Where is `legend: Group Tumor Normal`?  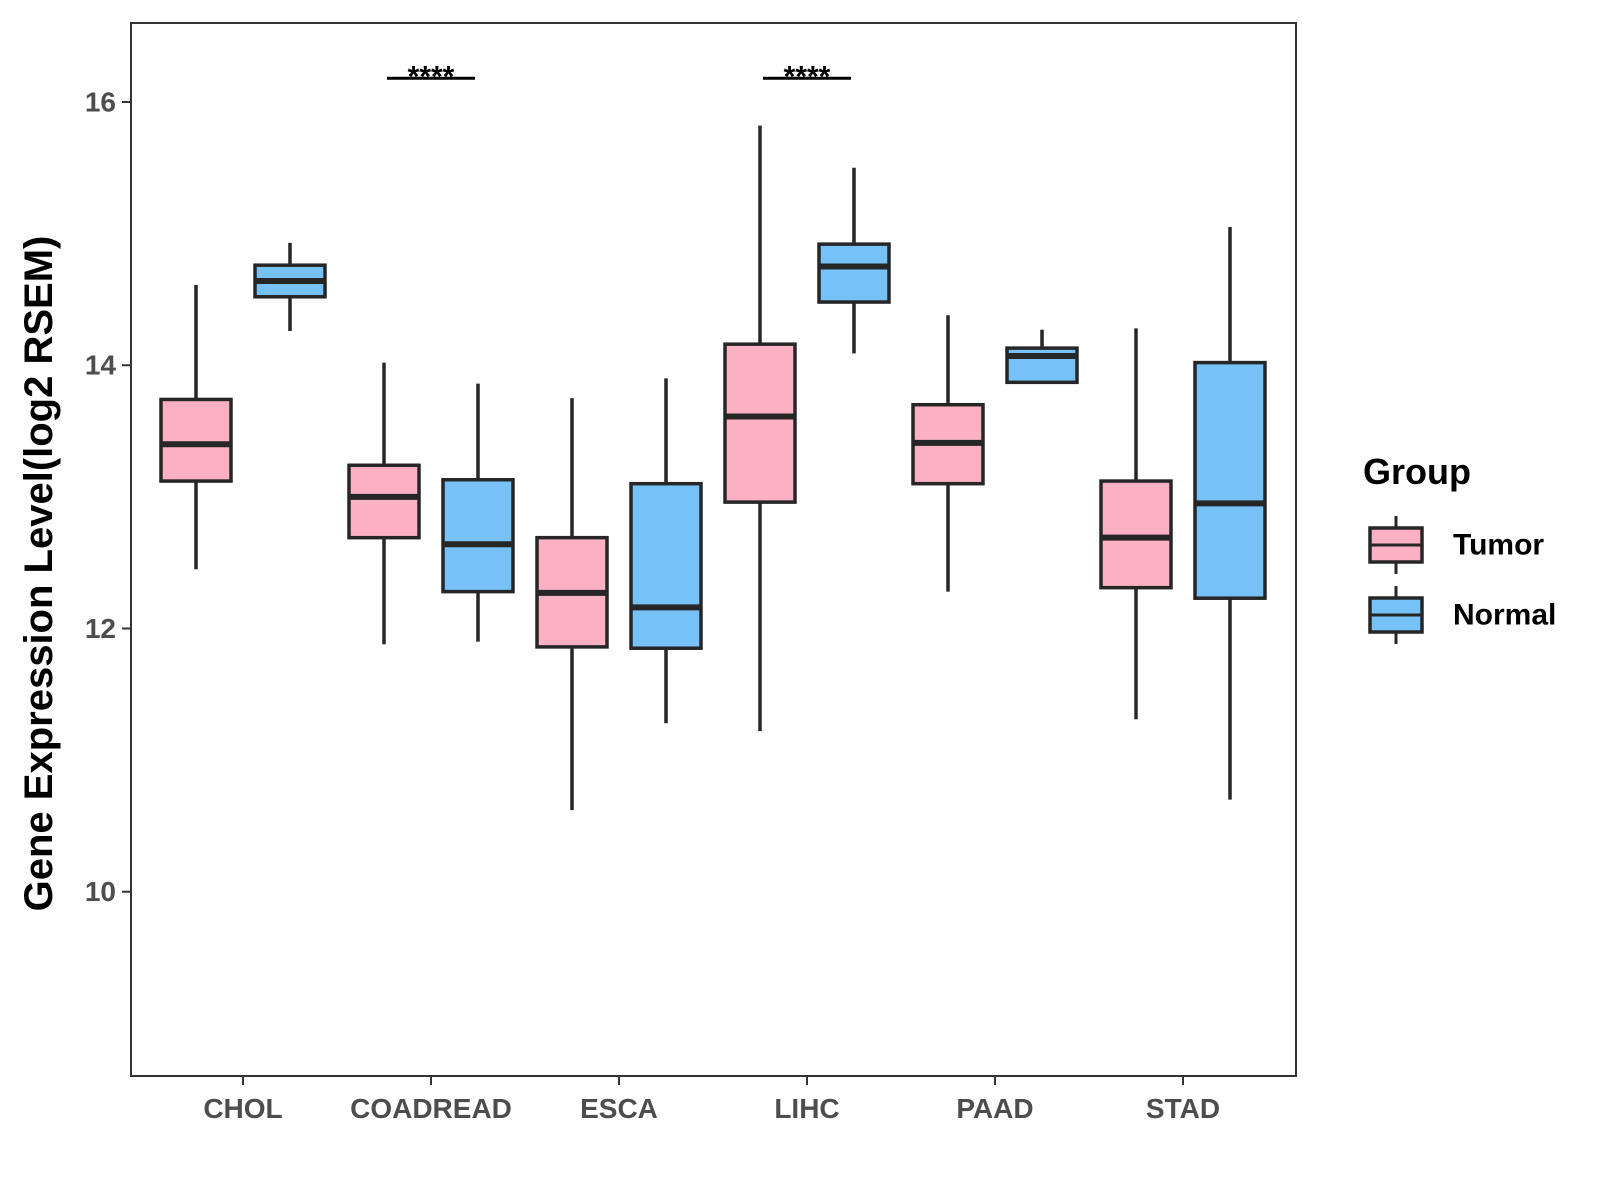 legend: Group Tumor Normal is located at coordinates (1459, 547).